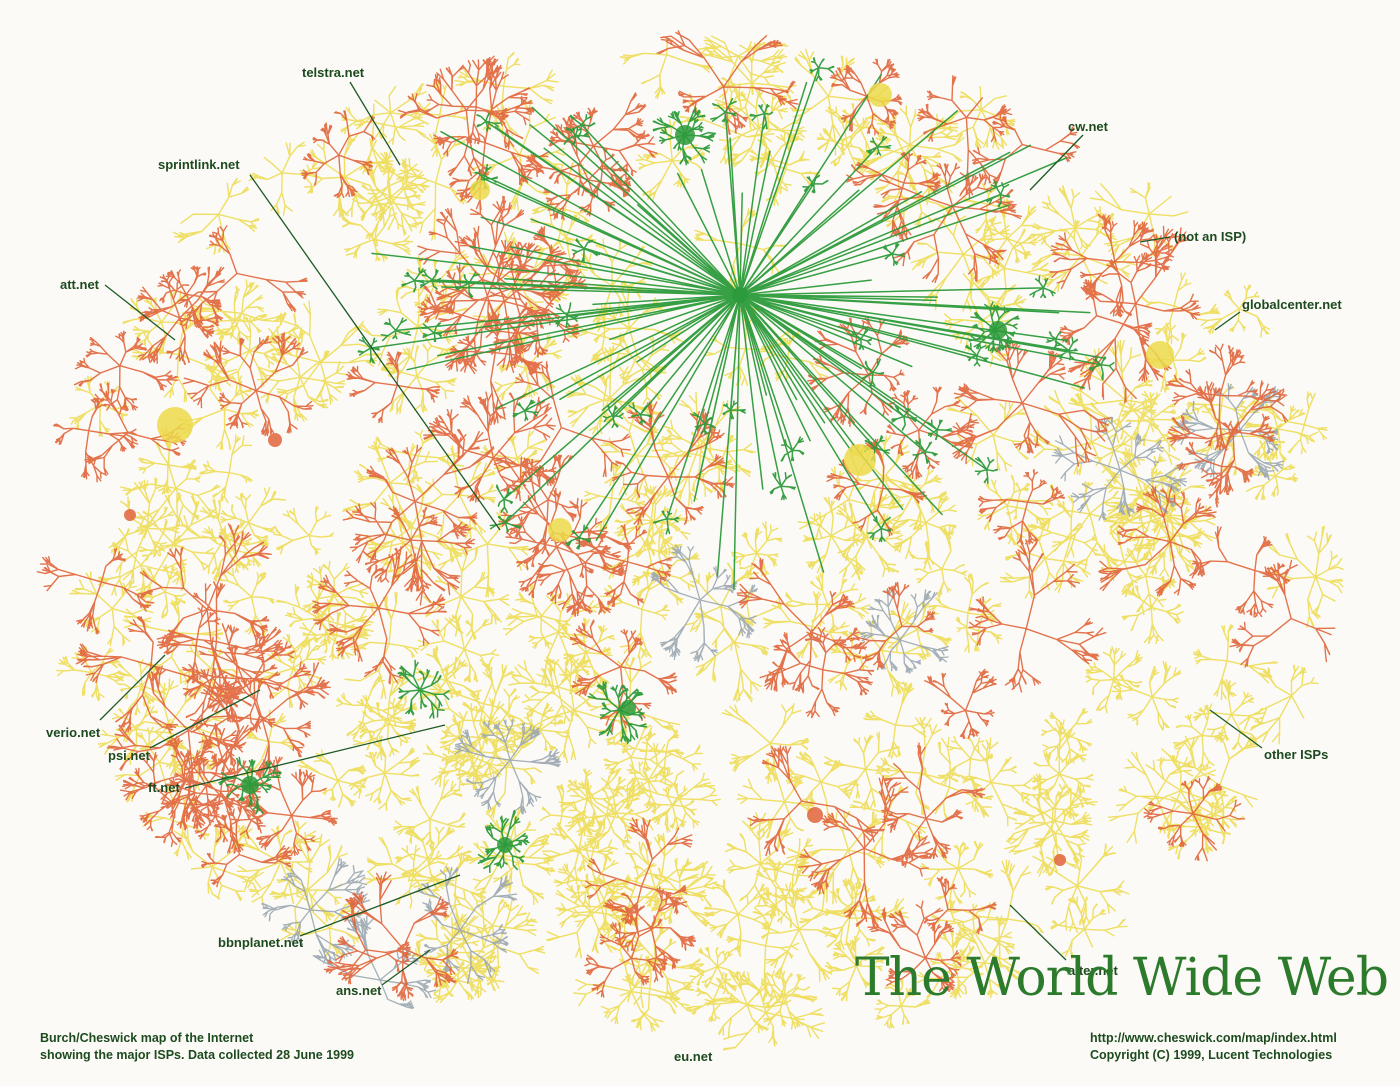  Describe the element at coordinates (261, 942) in the screenshot. I see `label-bbnplanet: bbnplanet.net` at that location.